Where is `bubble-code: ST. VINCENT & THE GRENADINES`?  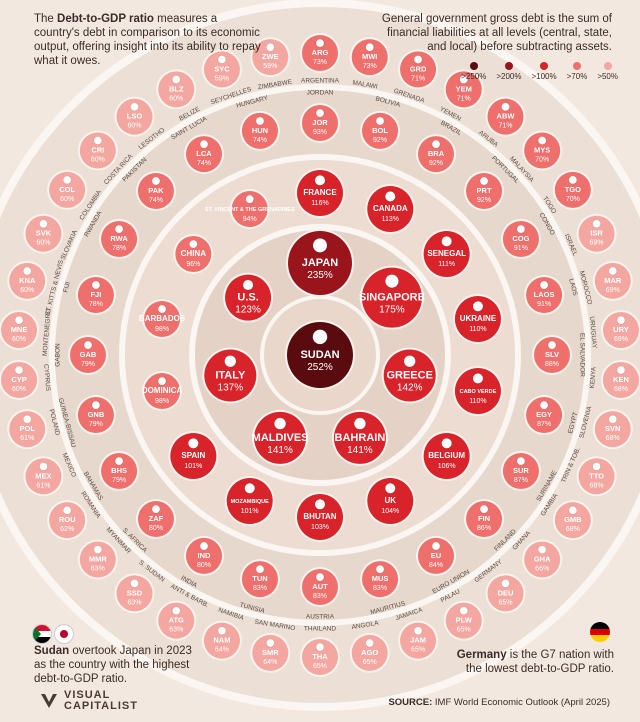
bubble-code: ST. VINCENT & THE GRENADINES is located at coordinates (250, 210).